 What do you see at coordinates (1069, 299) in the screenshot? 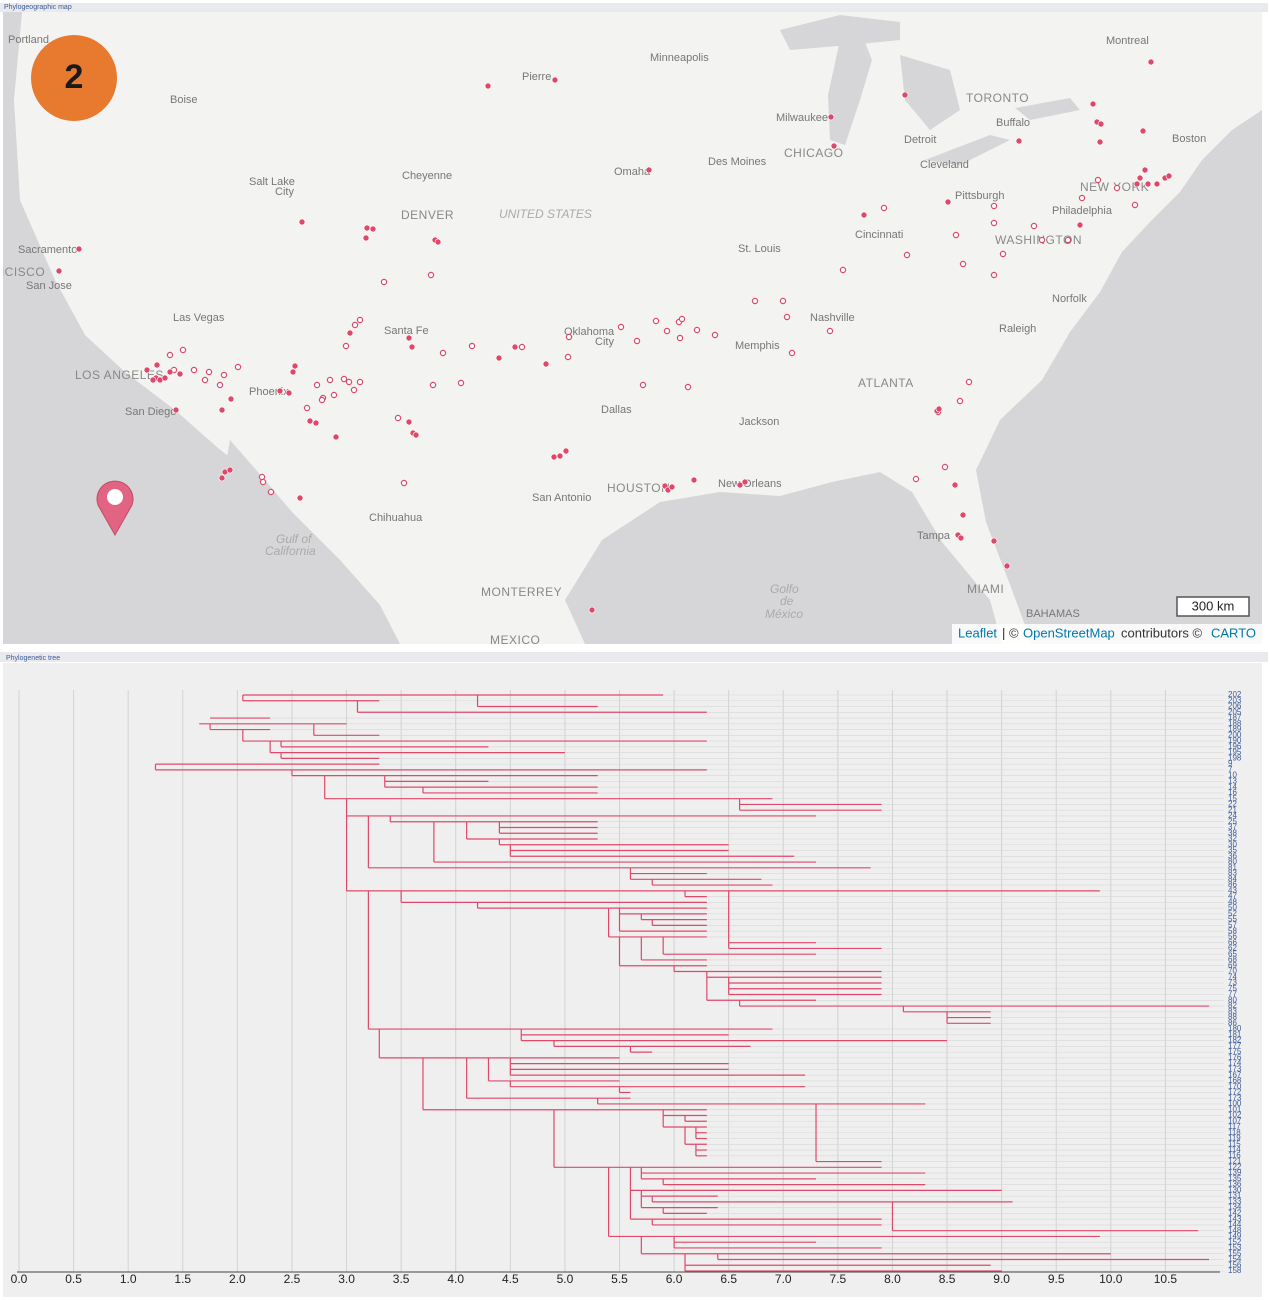
I see `city-label: Norfolk` at bounding box center [1069, 299].